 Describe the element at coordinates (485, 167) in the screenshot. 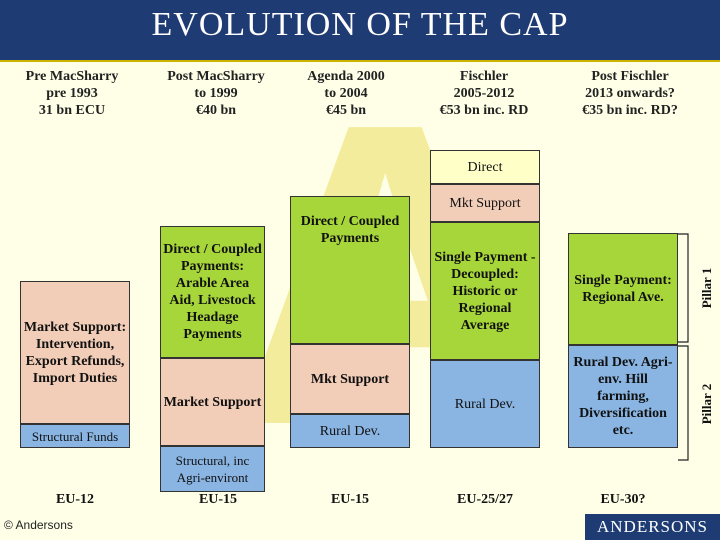

I see `direct-block: Direct` at that location.